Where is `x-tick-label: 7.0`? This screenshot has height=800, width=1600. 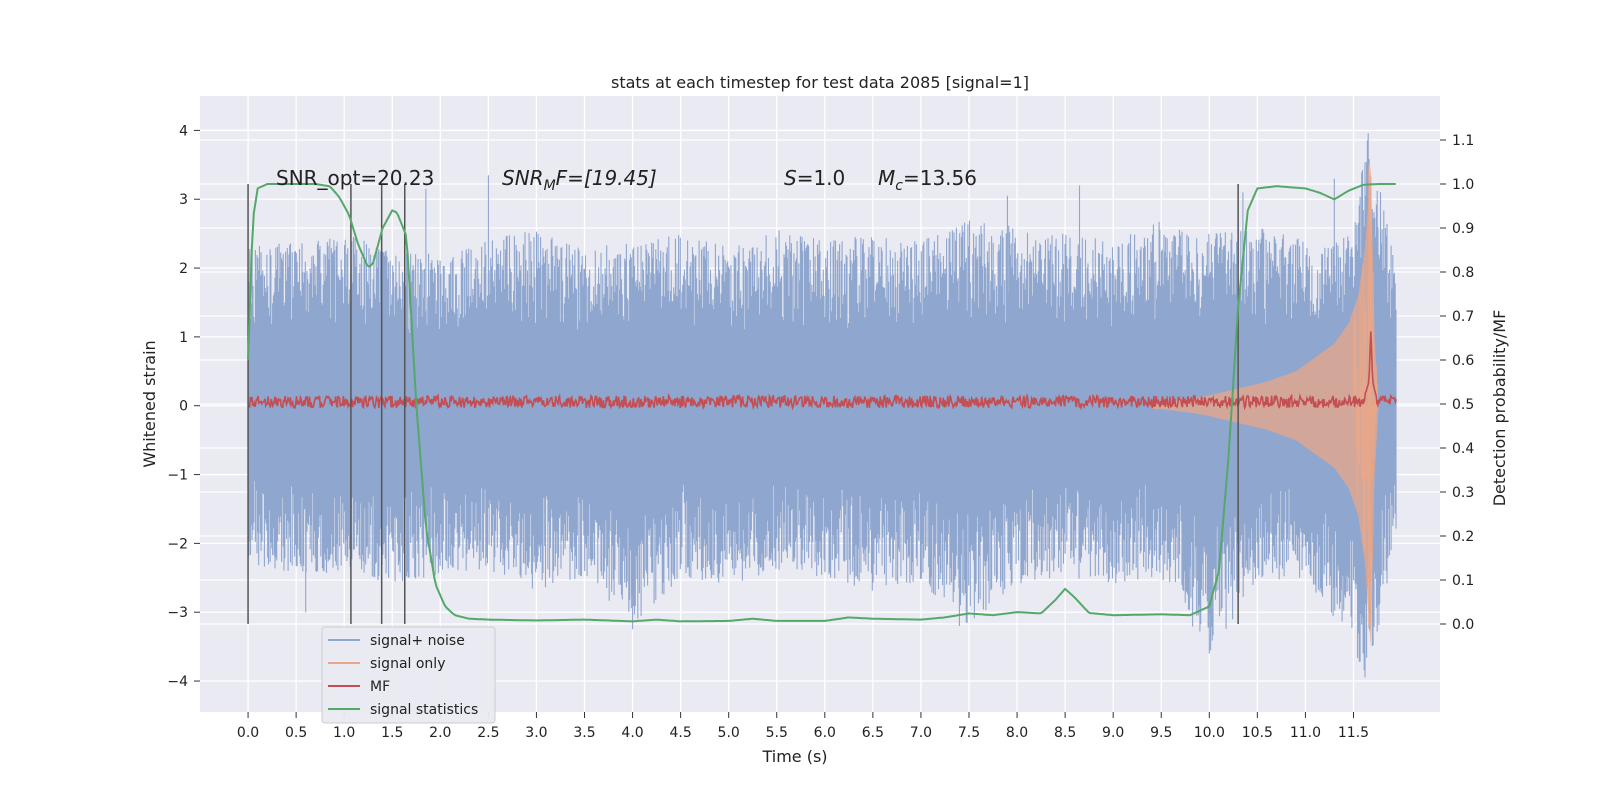
x-tick-label: 7.0 is located at coordinates (921, 733).